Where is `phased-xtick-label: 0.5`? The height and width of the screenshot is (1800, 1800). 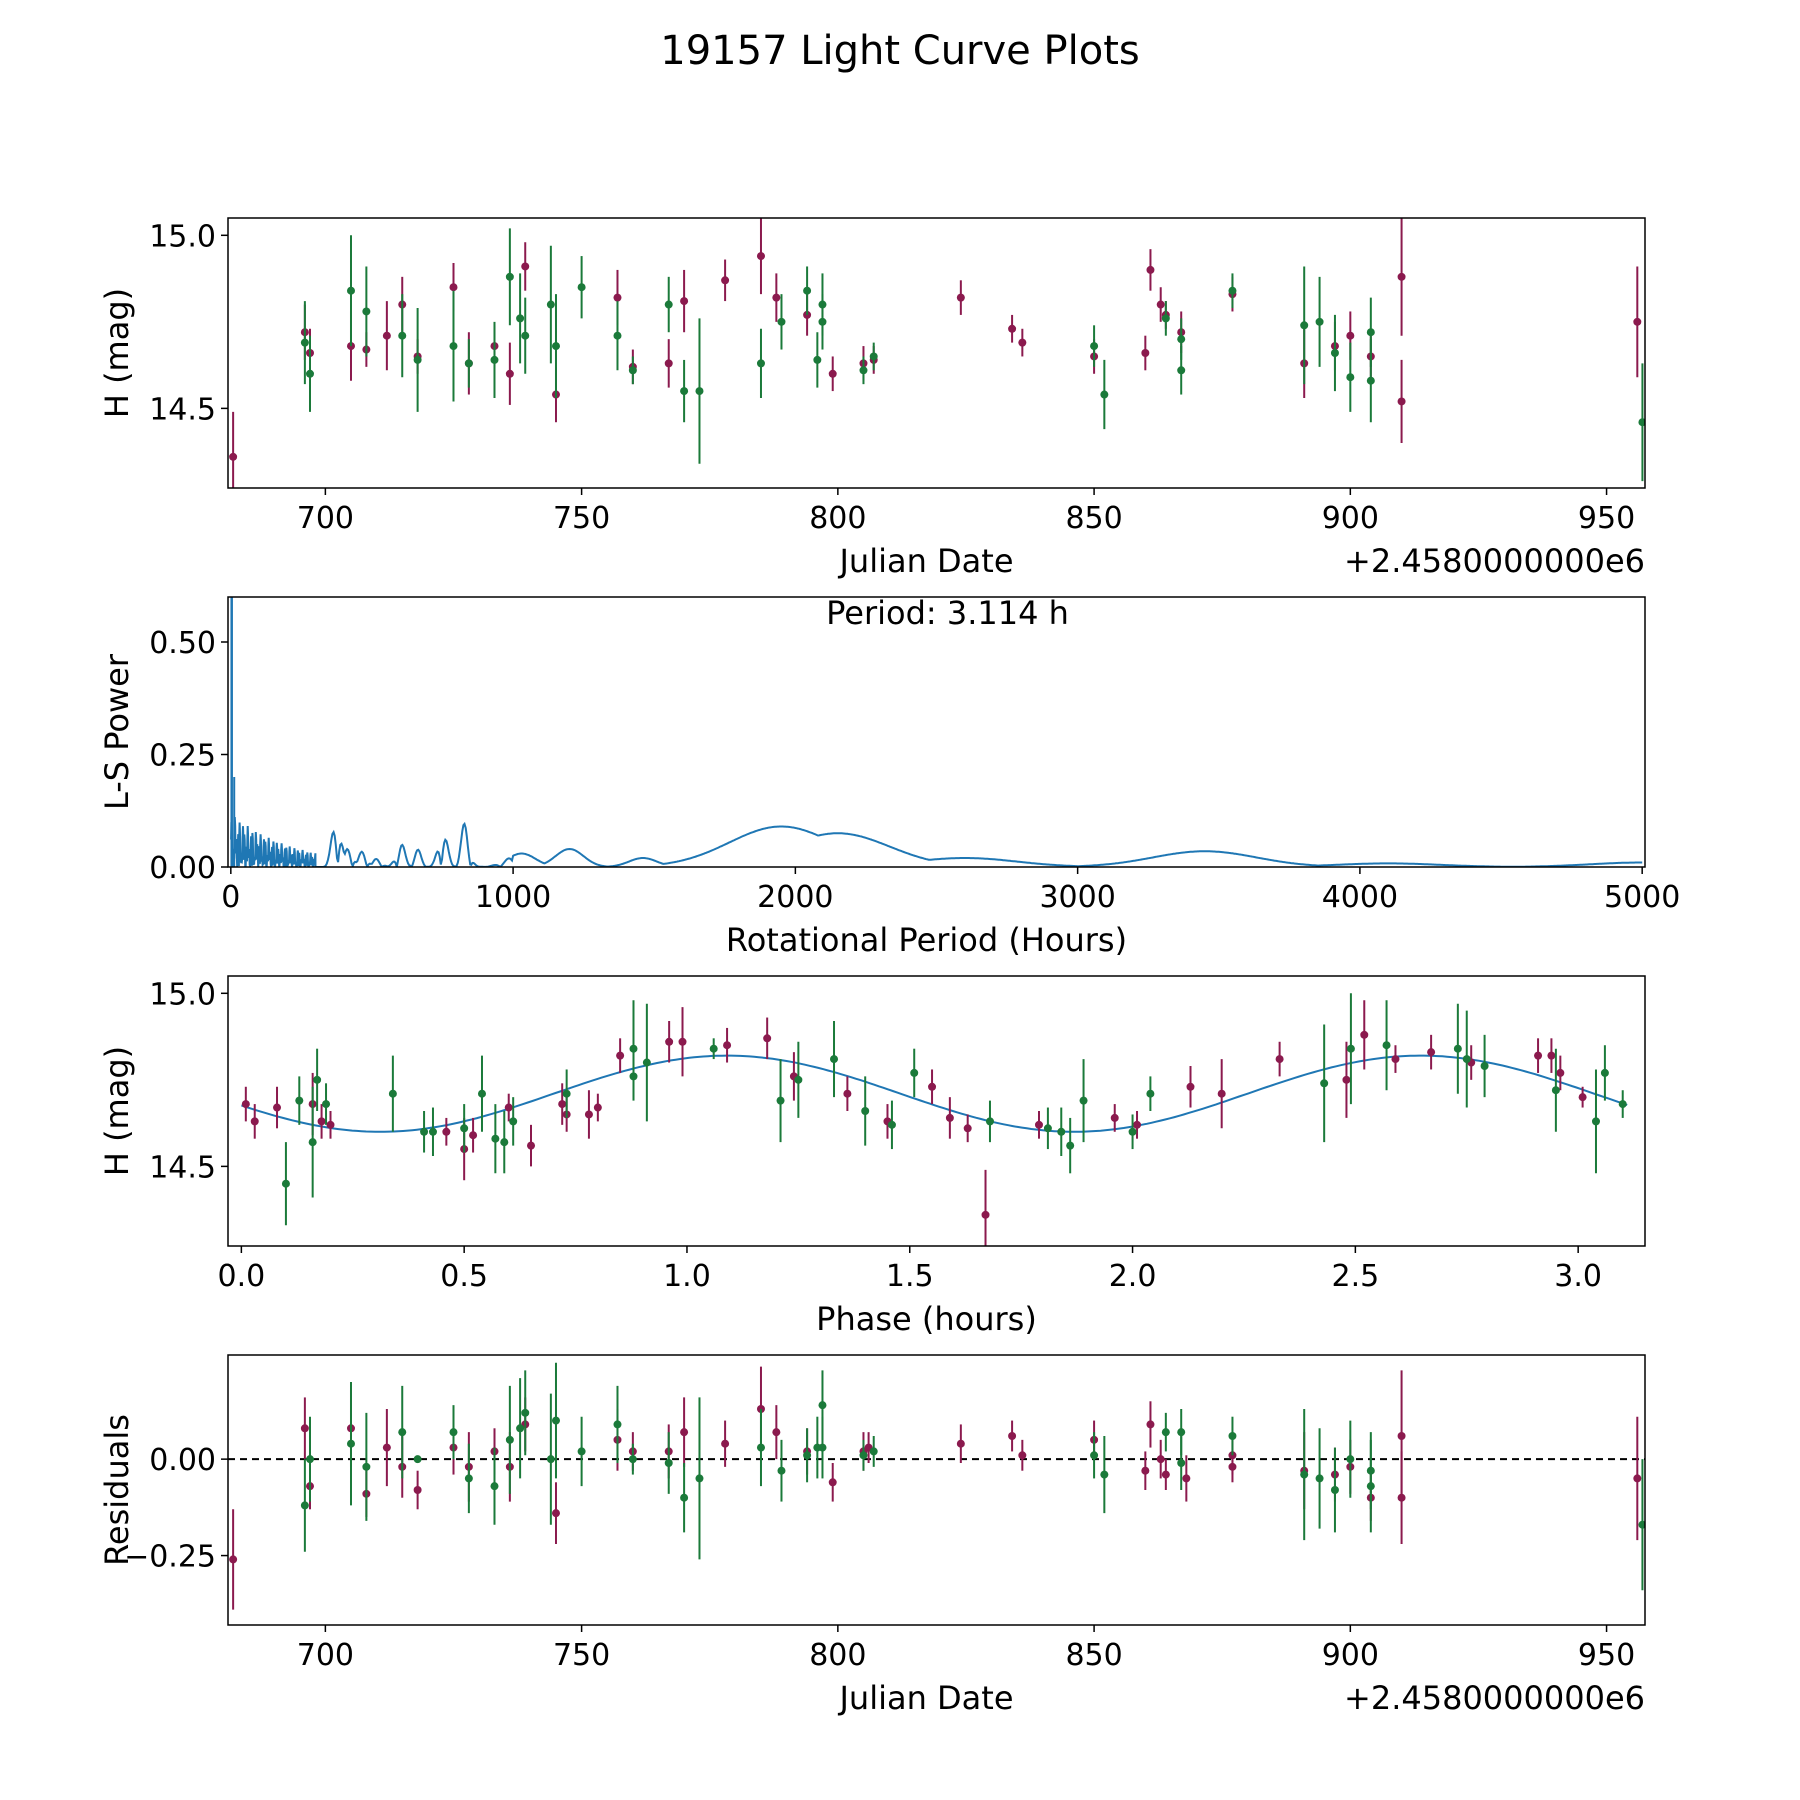
phased-xtick-label: 0.5 is located at coordinates (464, 1276).